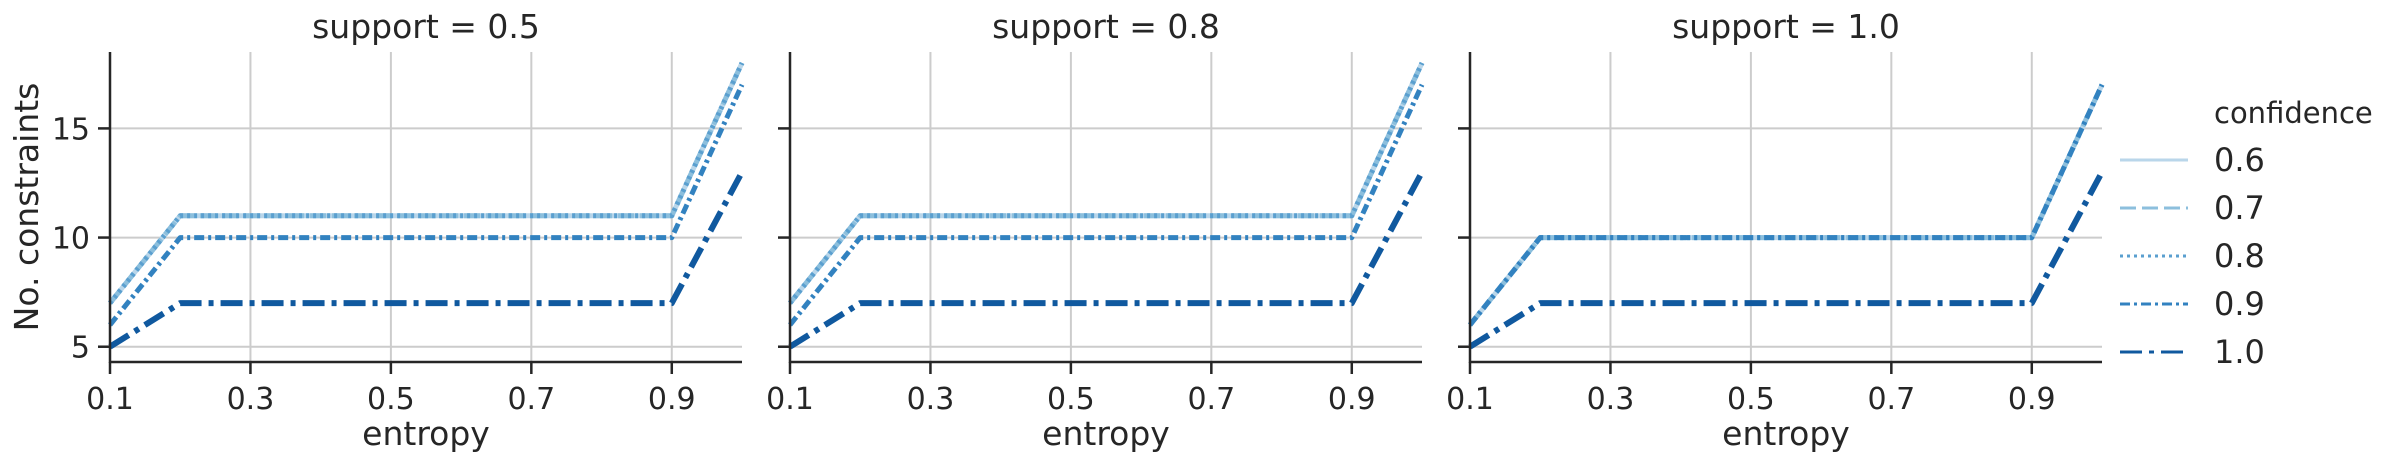 The height and width of the screenshot is (465, 2394). Describe the element at coordinates (2192, 352) in the screenshot. I see `legend-item-1.0: 1.0` at that location.